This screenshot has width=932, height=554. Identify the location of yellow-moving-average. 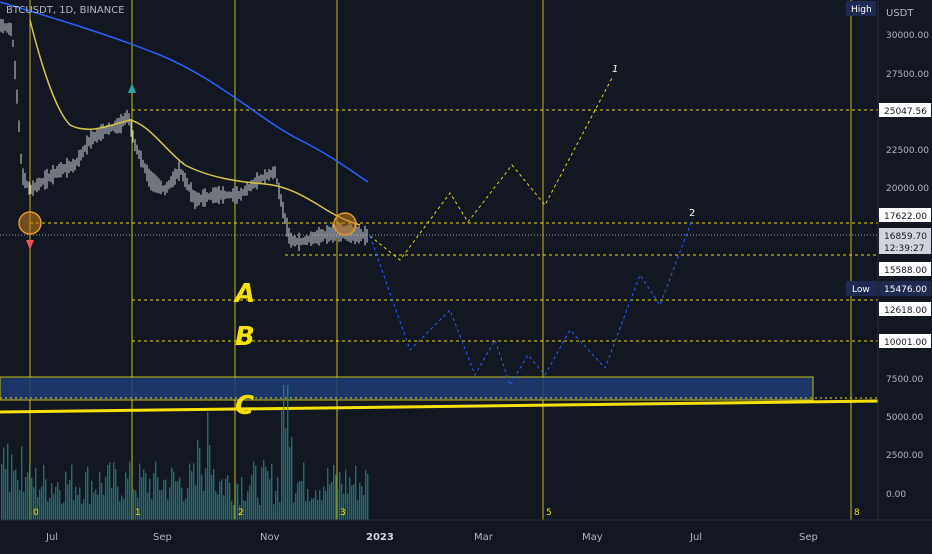
(195, 122).